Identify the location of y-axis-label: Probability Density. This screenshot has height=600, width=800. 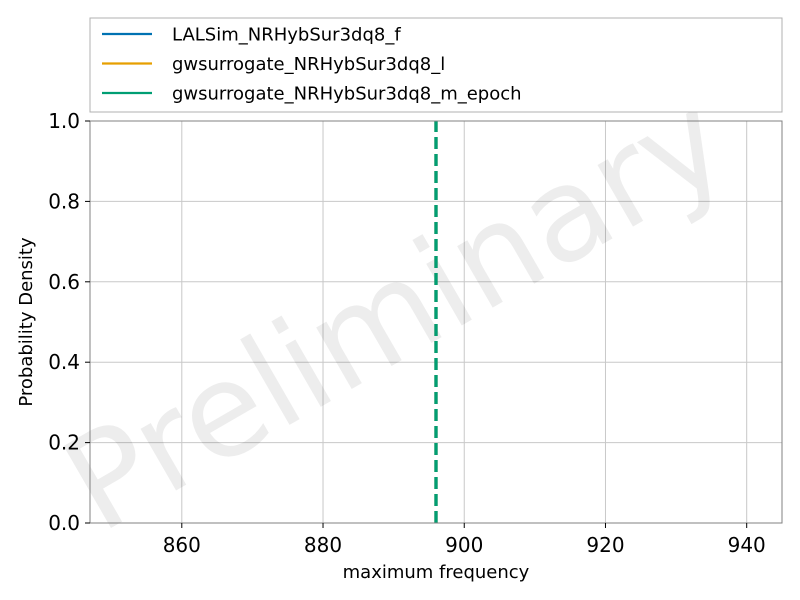
(26, 322).